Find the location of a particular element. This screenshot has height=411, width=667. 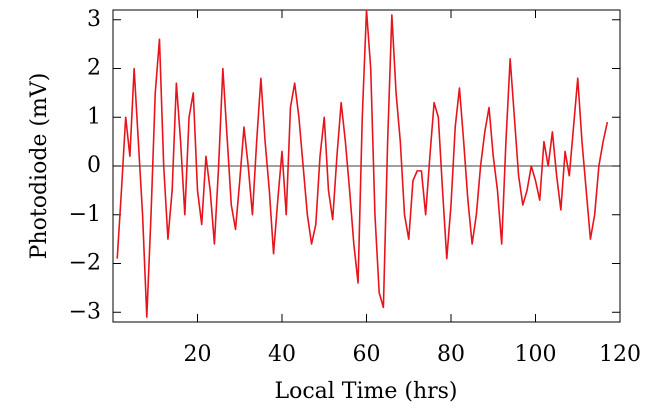

x-tick-label: 100 is located at coordinates (536, 354).